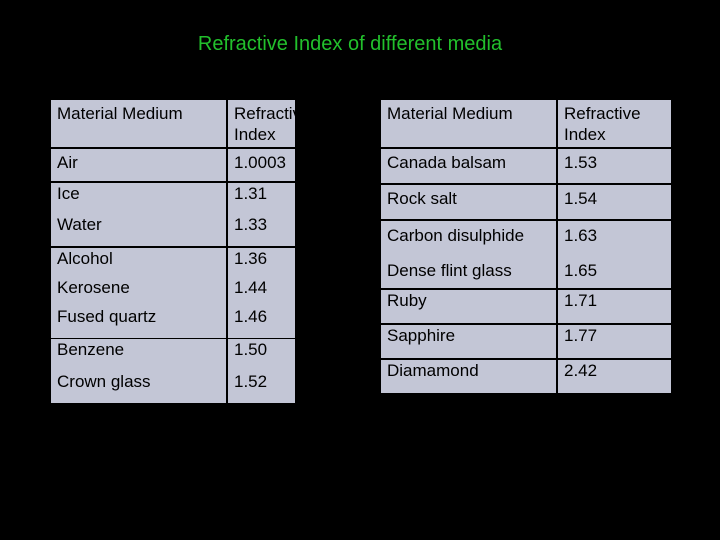  What do you see at coordinates (261, 387) in the screenshot?
I see `refractive-index-cell: 1.52` at bounding box center [261, 387].